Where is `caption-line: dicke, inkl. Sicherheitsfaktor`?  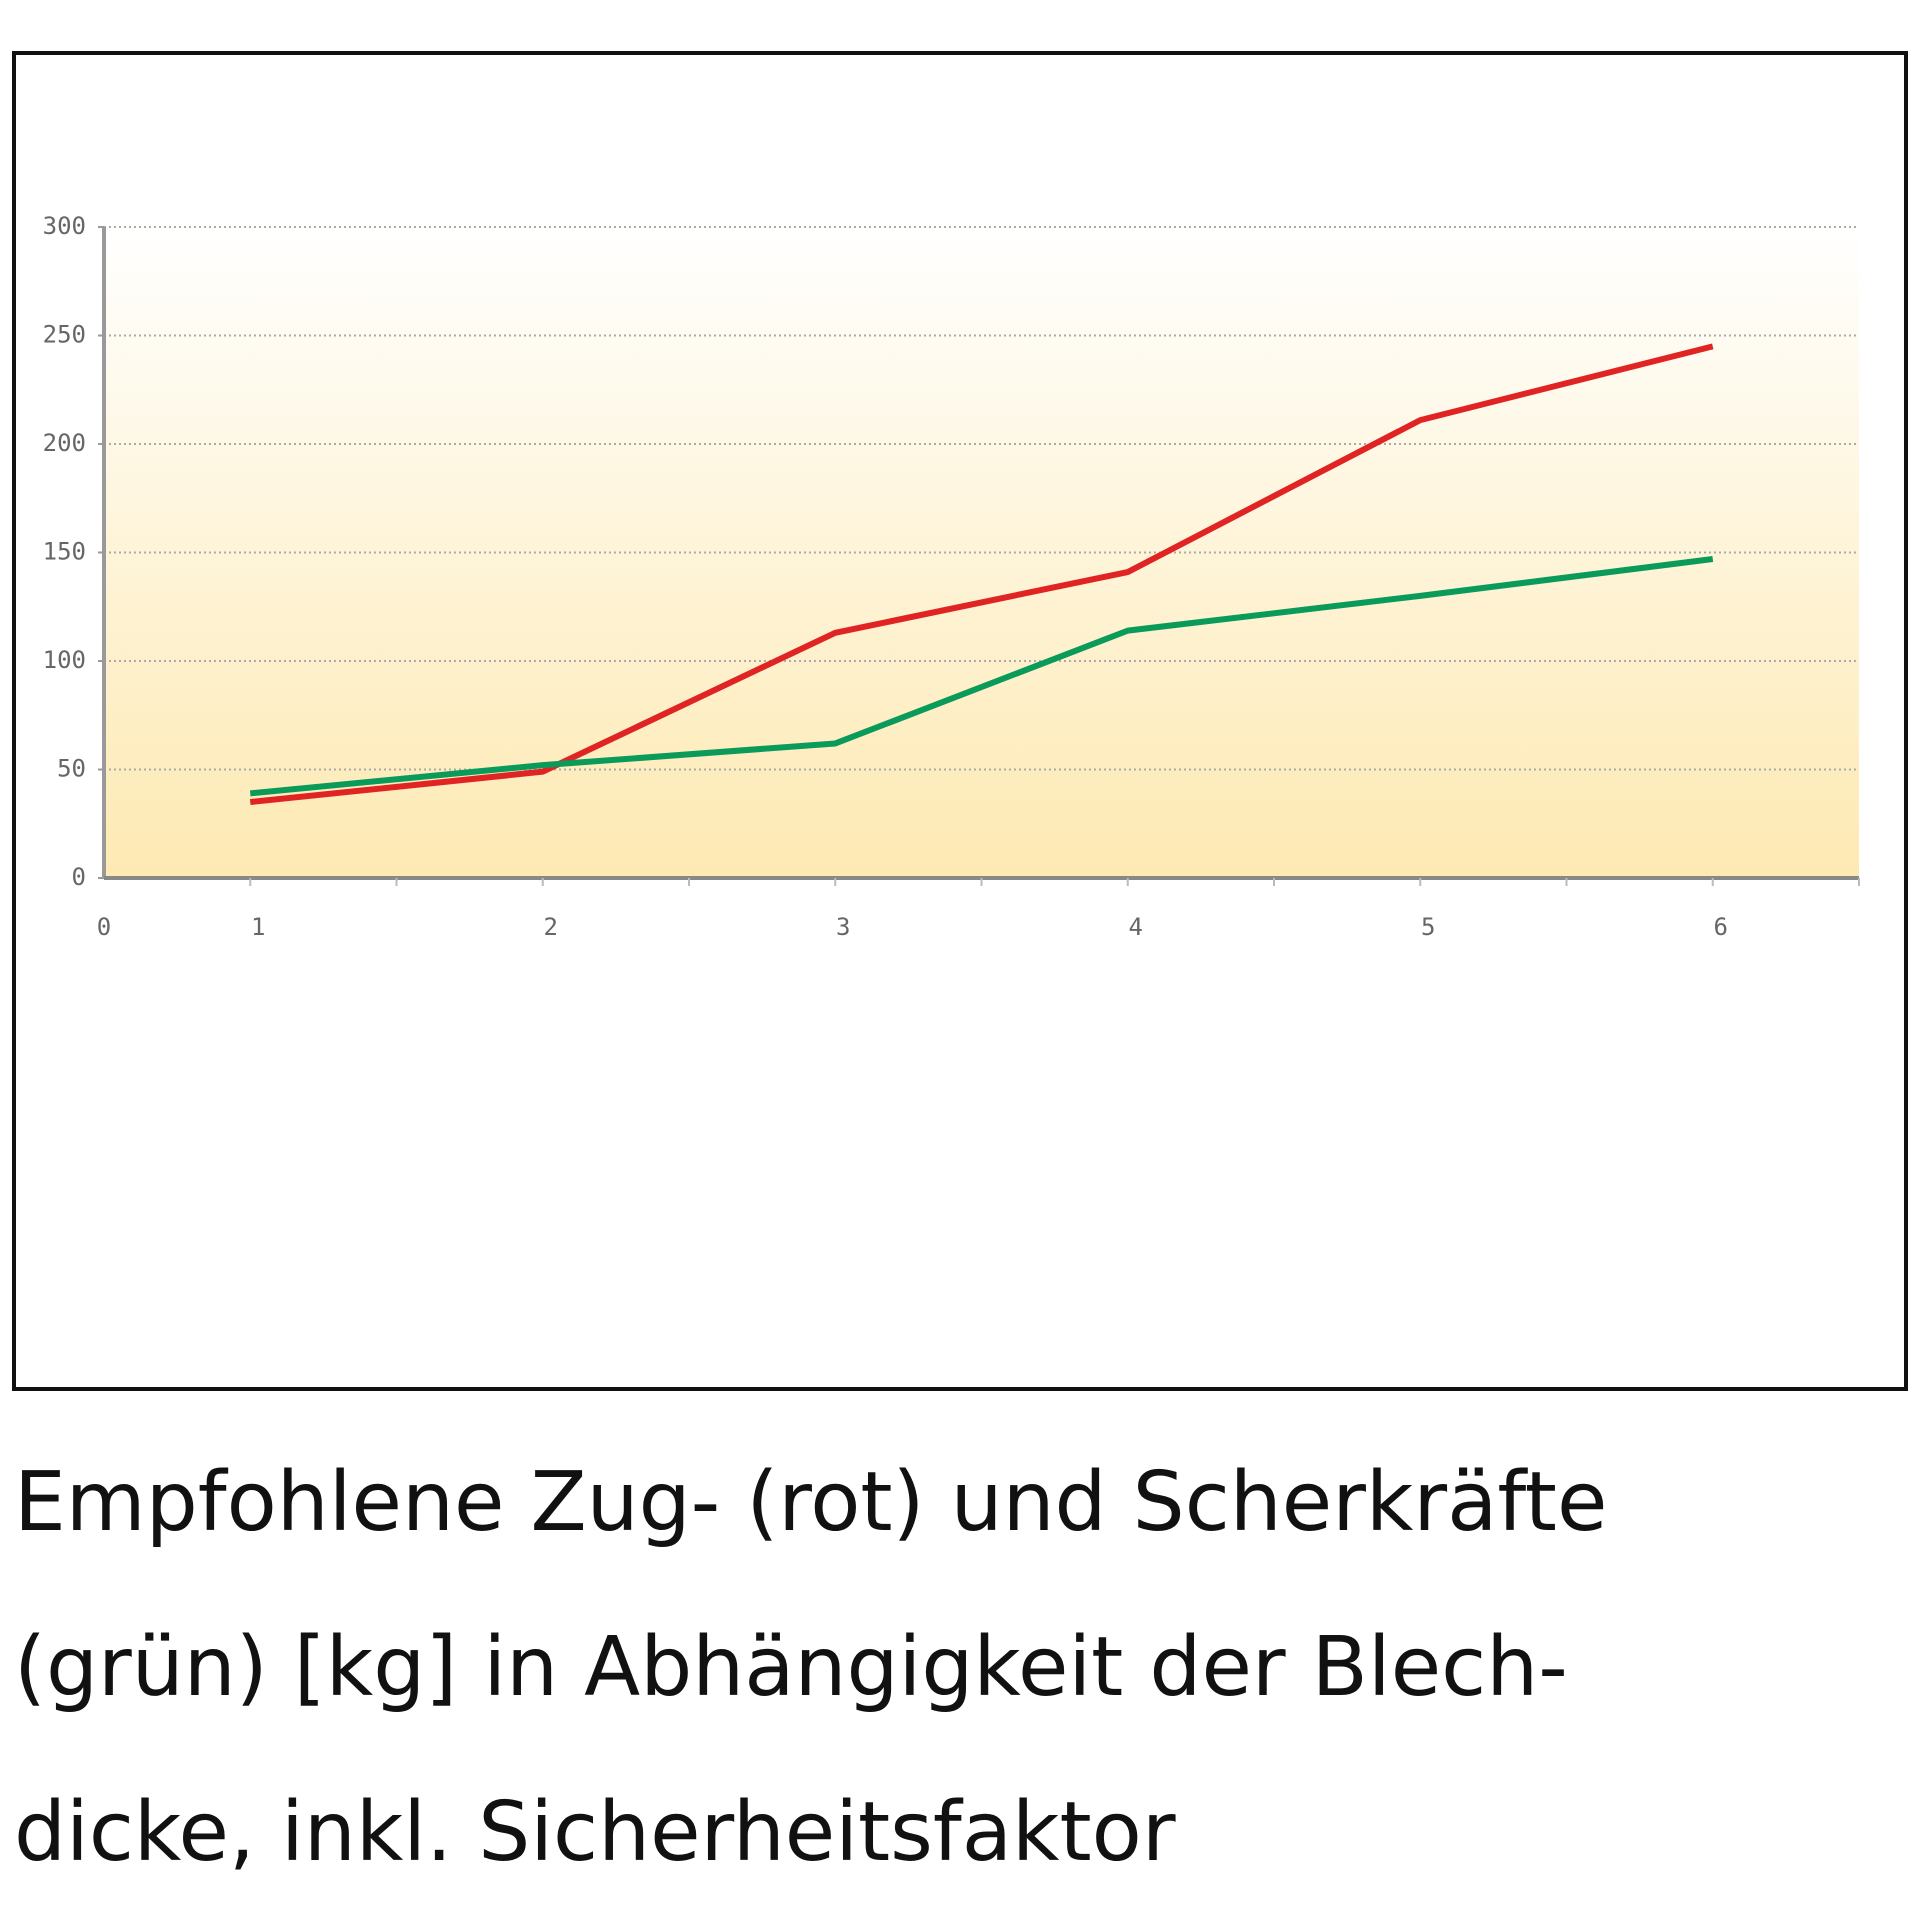 caption-line: dicke, inkl. Sicherheitsfaktor is located at coordinates (595, 1832).